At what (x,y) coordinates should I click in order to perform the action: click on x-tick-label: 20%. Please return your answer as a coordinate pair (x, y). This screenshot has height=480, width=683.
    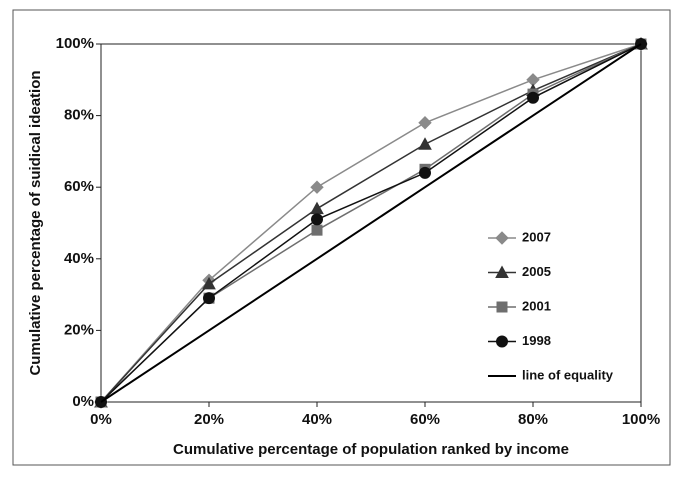
    Looking at the image, I should click on (209, 419).